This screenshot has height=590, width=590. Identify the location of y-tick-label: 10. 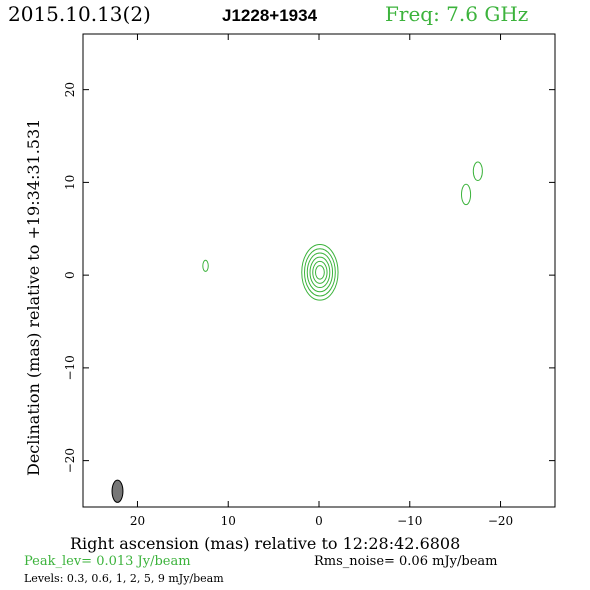
(70, 182).